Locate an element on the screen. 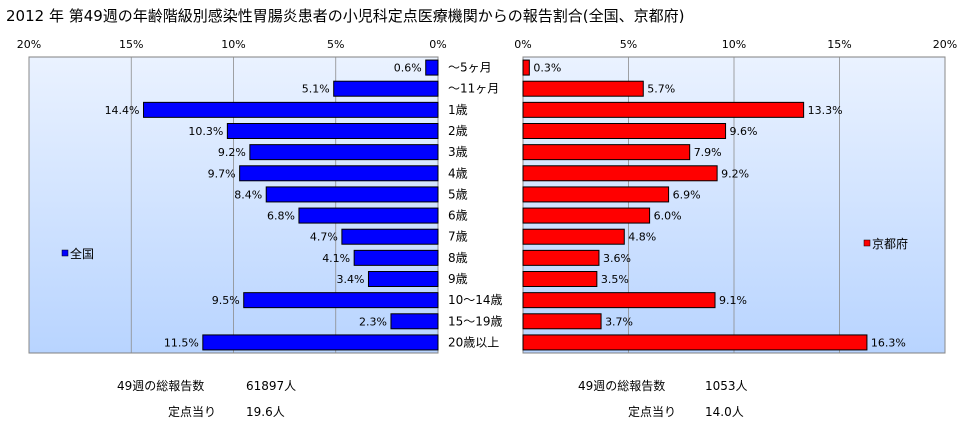  left-axis-tick-label: 5% is located at coordinates (335, 44).